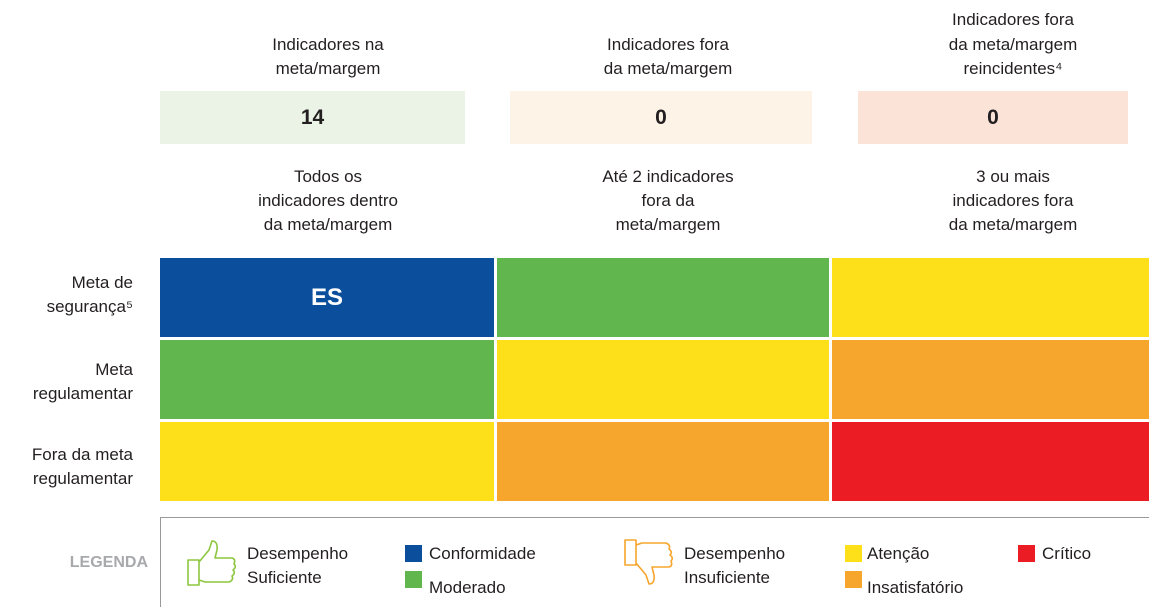 This screenshot has height=607, width=1149. Describe the element at coordinates (328, 176) in the screenshot. I see `header-description: Todos os` at that location.